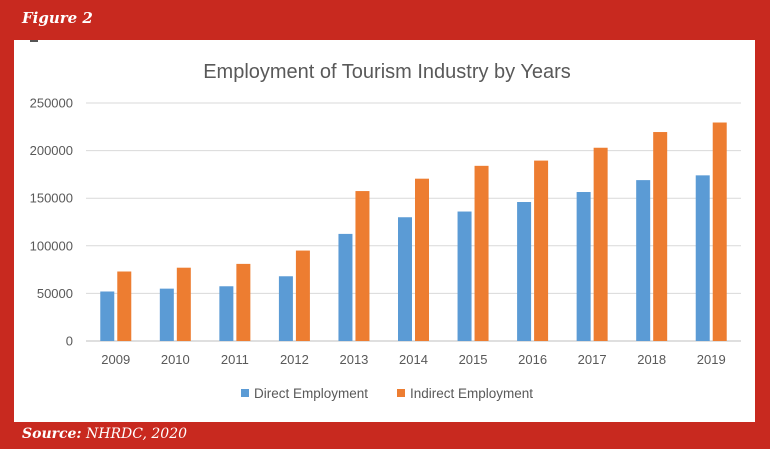 This screenshot has height=449, width=770. I want to click on source-prefix: Source:, so click(52, 434).